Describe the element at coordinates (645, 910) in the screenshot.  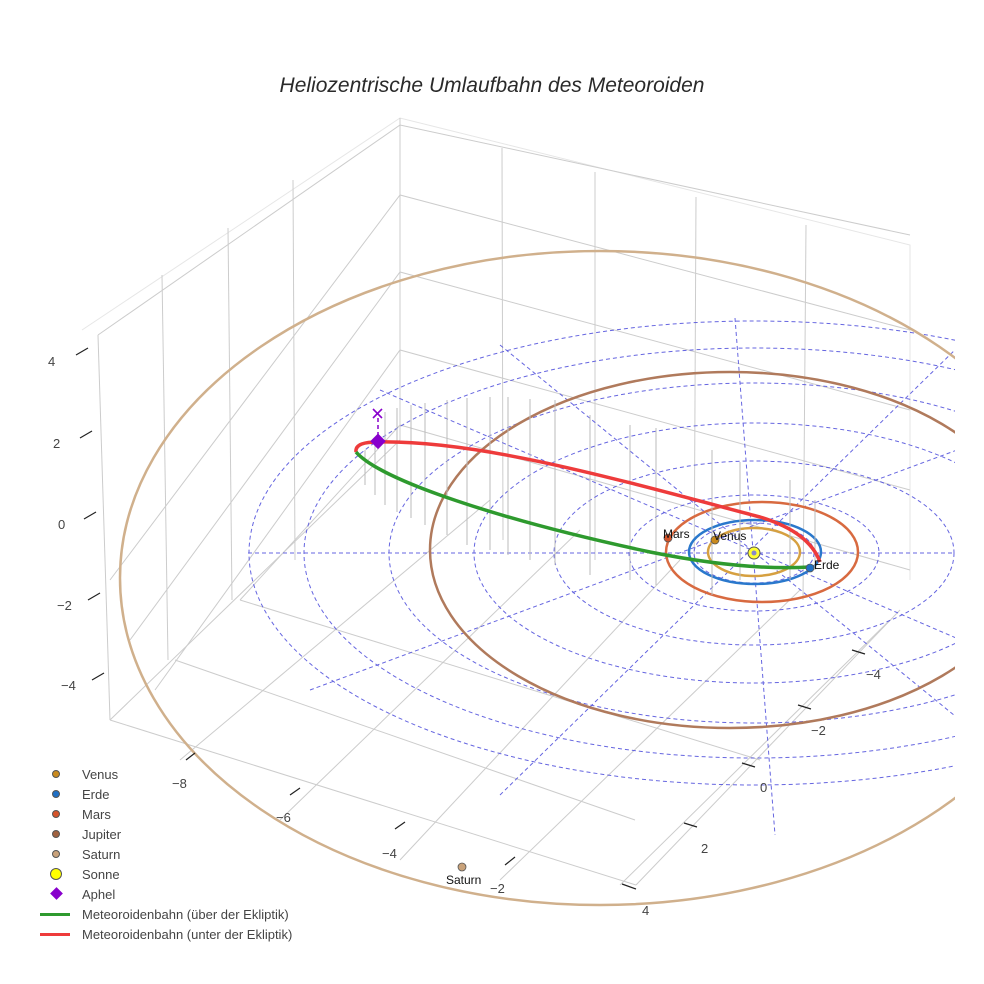
I see `y-tick-4: 4` at that location.